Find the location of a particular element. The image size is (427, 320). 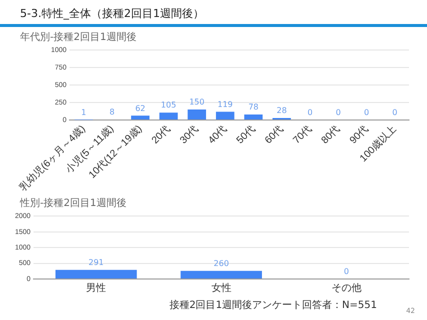

x-tick-label: 70代 is located at coordinates (302, 135).